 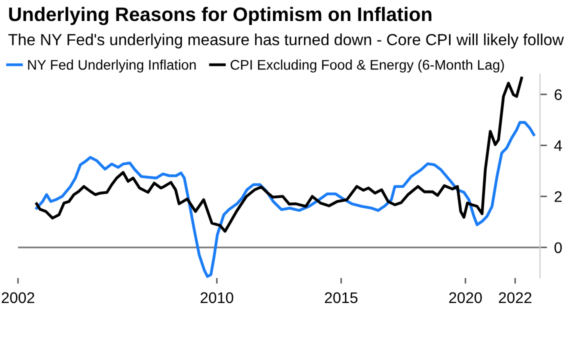 What do you see at coordinates (18, 298) in the screenshot?
I see `x-tick-label: 2002` at bounding box center [18, 298].